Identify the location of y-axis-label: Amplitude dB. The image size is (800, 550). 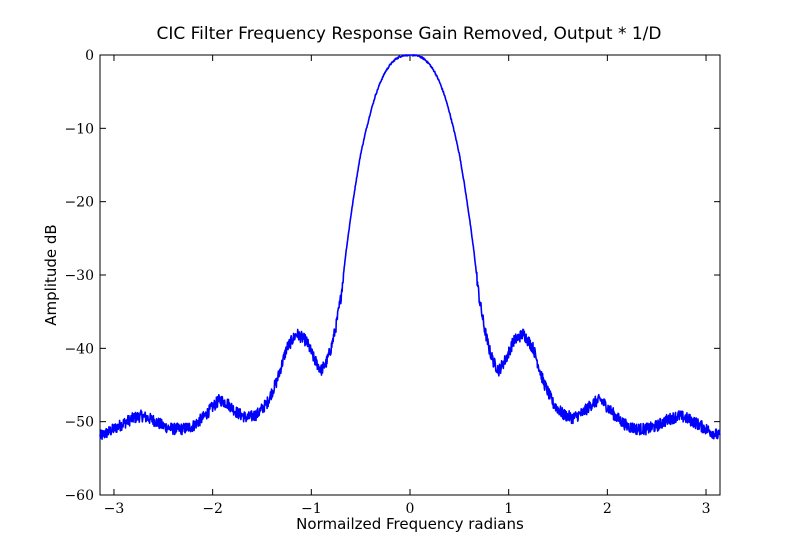
(51, 274).